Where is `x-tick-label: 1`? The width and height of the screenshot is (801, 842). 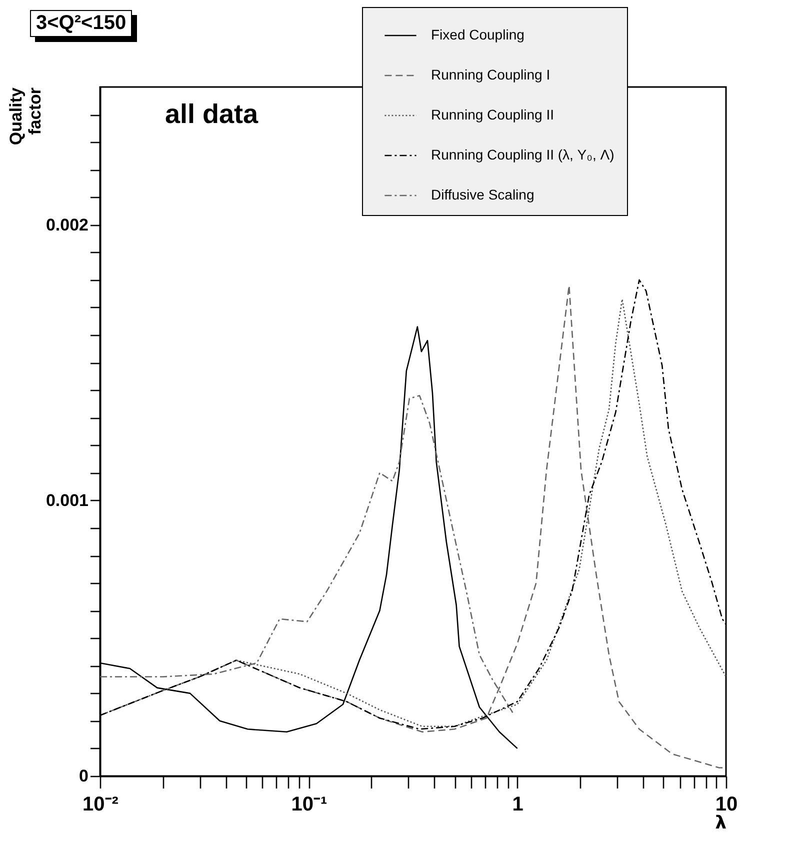
x-tick-label: 1 is located at coordinates (518, 805).